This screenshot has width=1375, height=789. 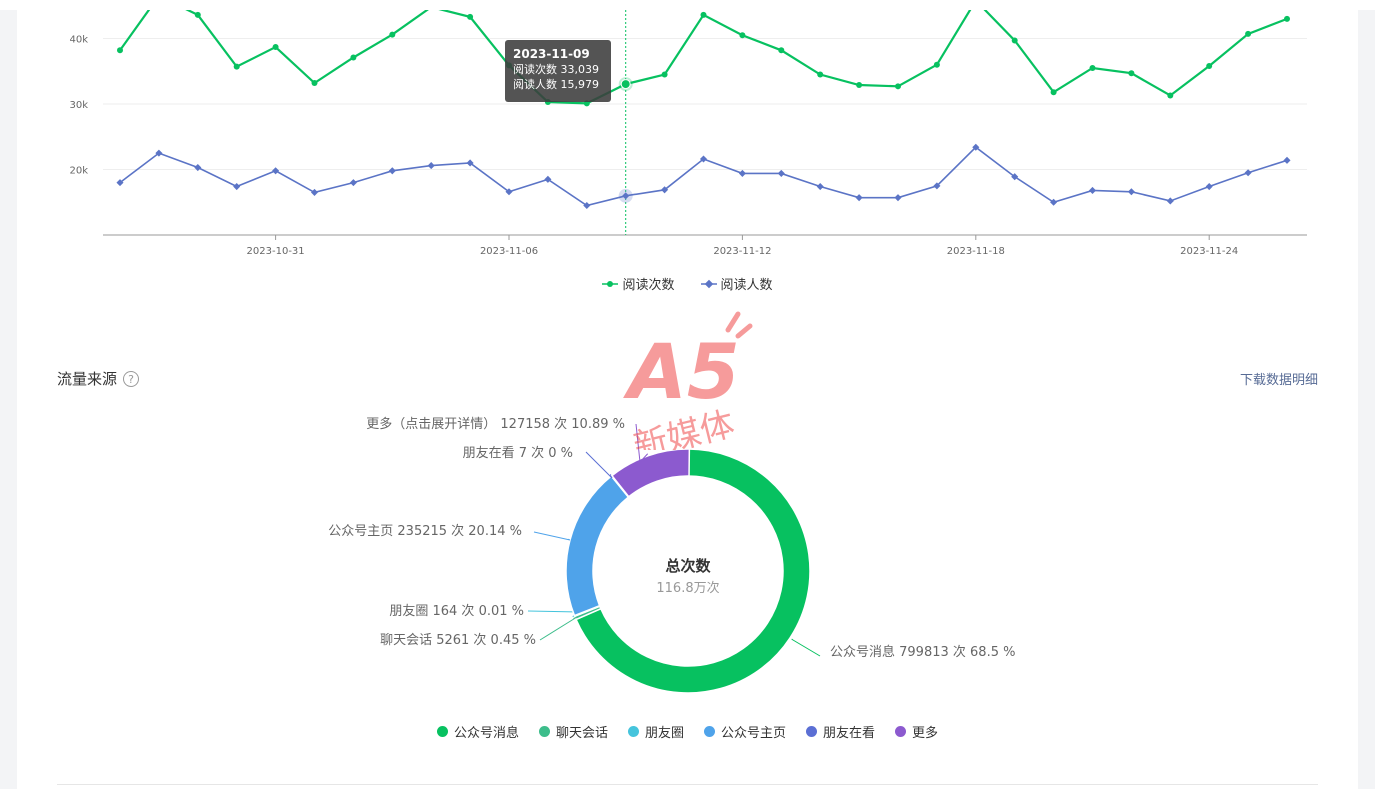 I want to click on y-tick-label: 20k, so click(x=78, y=171).